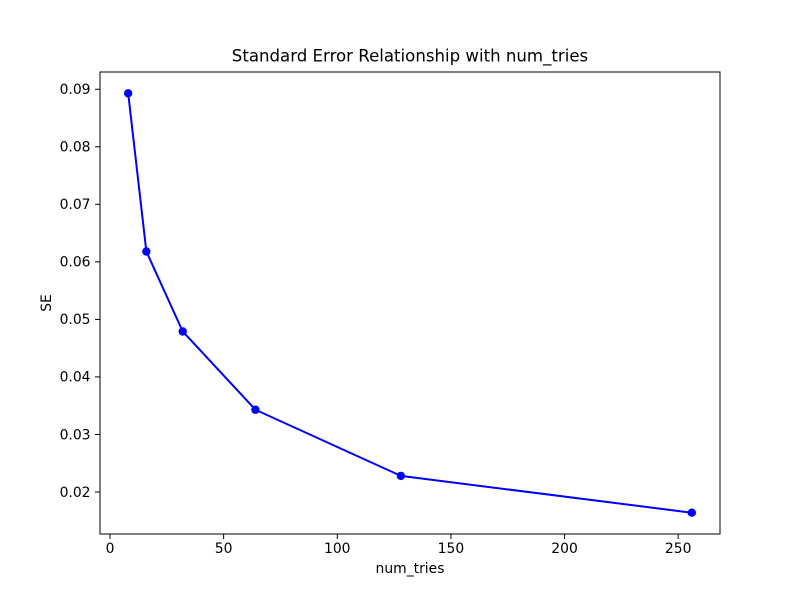 This screenshot has width=800, height=600. What do you see at coordinates (75, 378) in the screenshot?
I see `y-tick-label: 0.04` at bounding box center [75, 378].